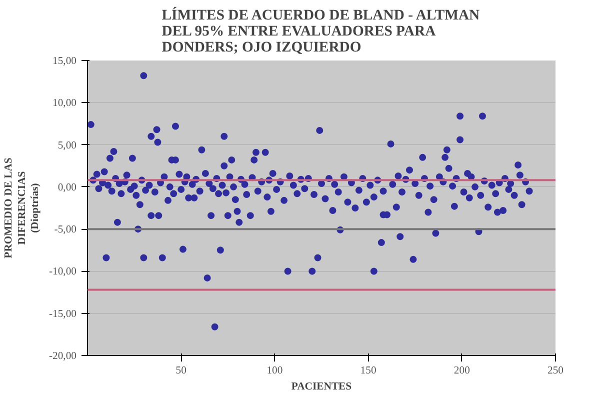 This screenshot has height=414, width=605. What do you see at coordinates (64, 61) in the screenshot?
I see `y-tick-label: 15,00` at bounding box center [64, 61].